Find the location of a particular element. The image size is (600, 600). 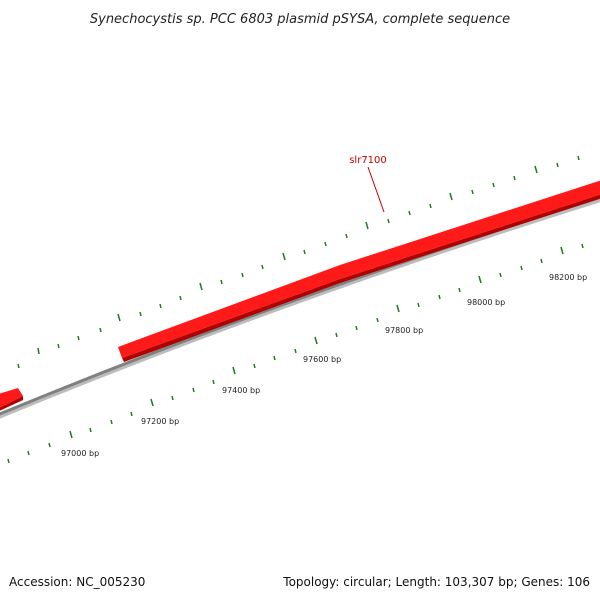

tick-label-98000: 98000 bp is located at coordinates (486, 302).